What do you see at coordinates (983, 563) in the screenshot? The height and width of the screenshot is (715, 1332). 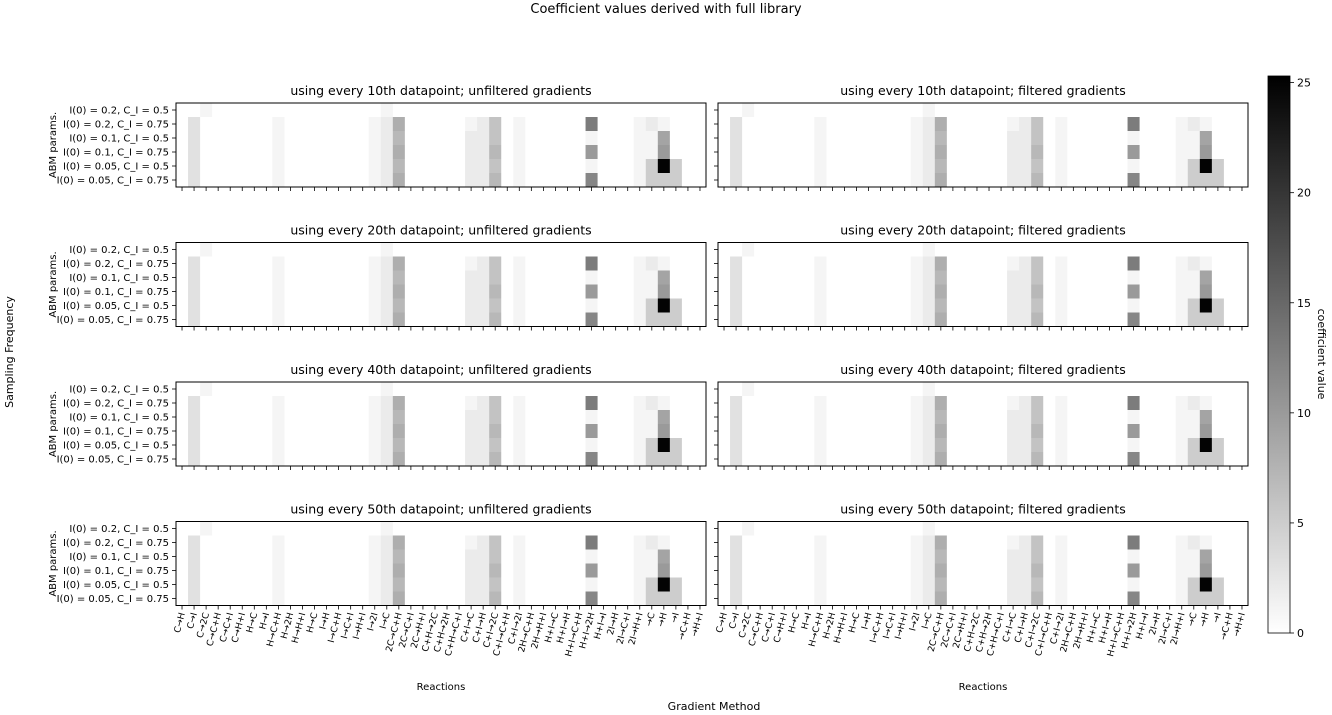 I see `panel-frame` at bounding box center [983, 563].